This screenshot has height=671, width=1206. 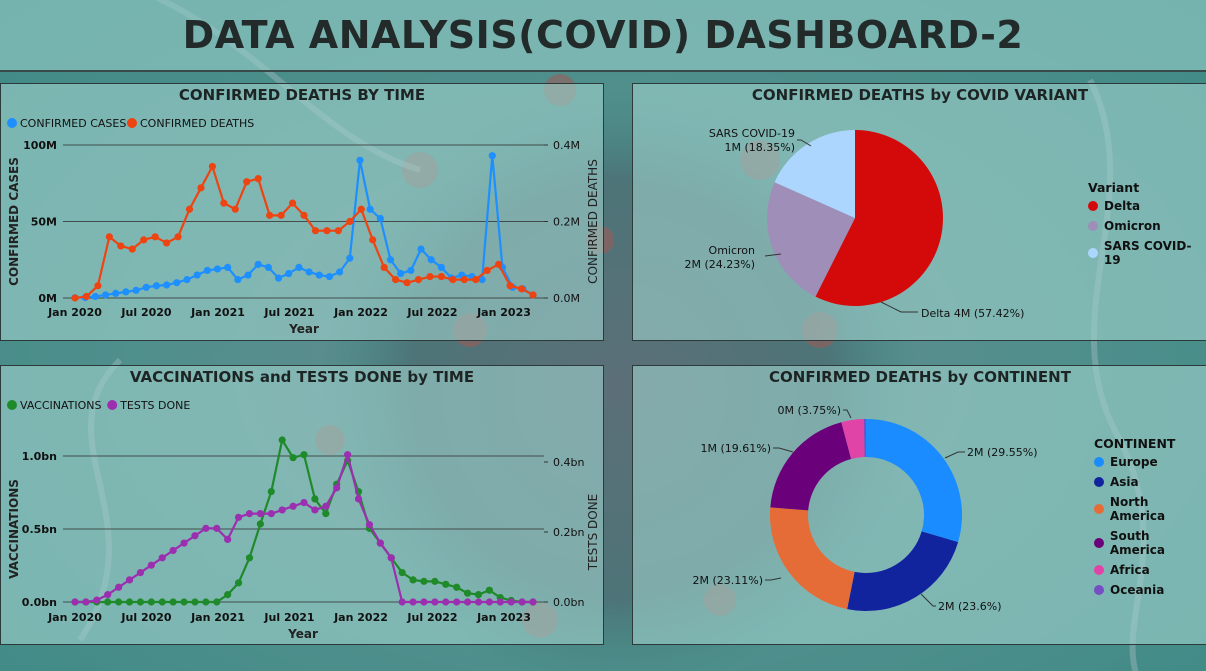 I want to click on legend-item-delta: Delta, so click(x=1147, y=206).